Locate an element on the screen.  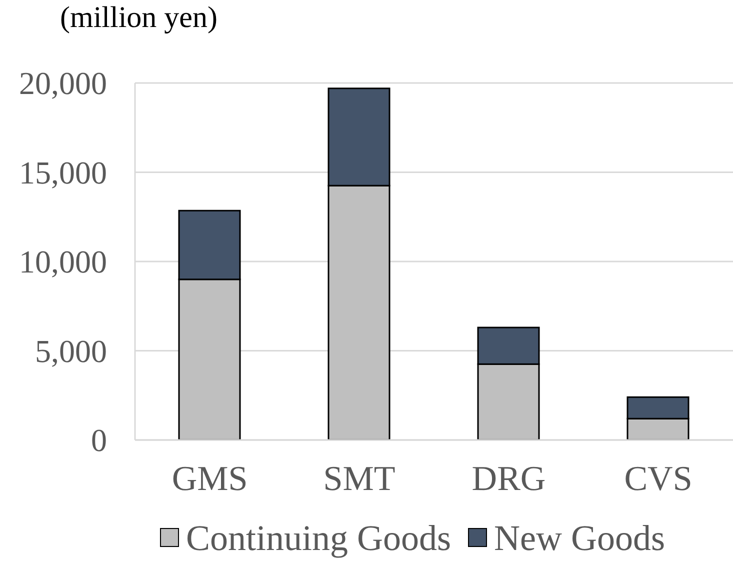
x-tick-label: CVS is located at coordinates (658, 478).